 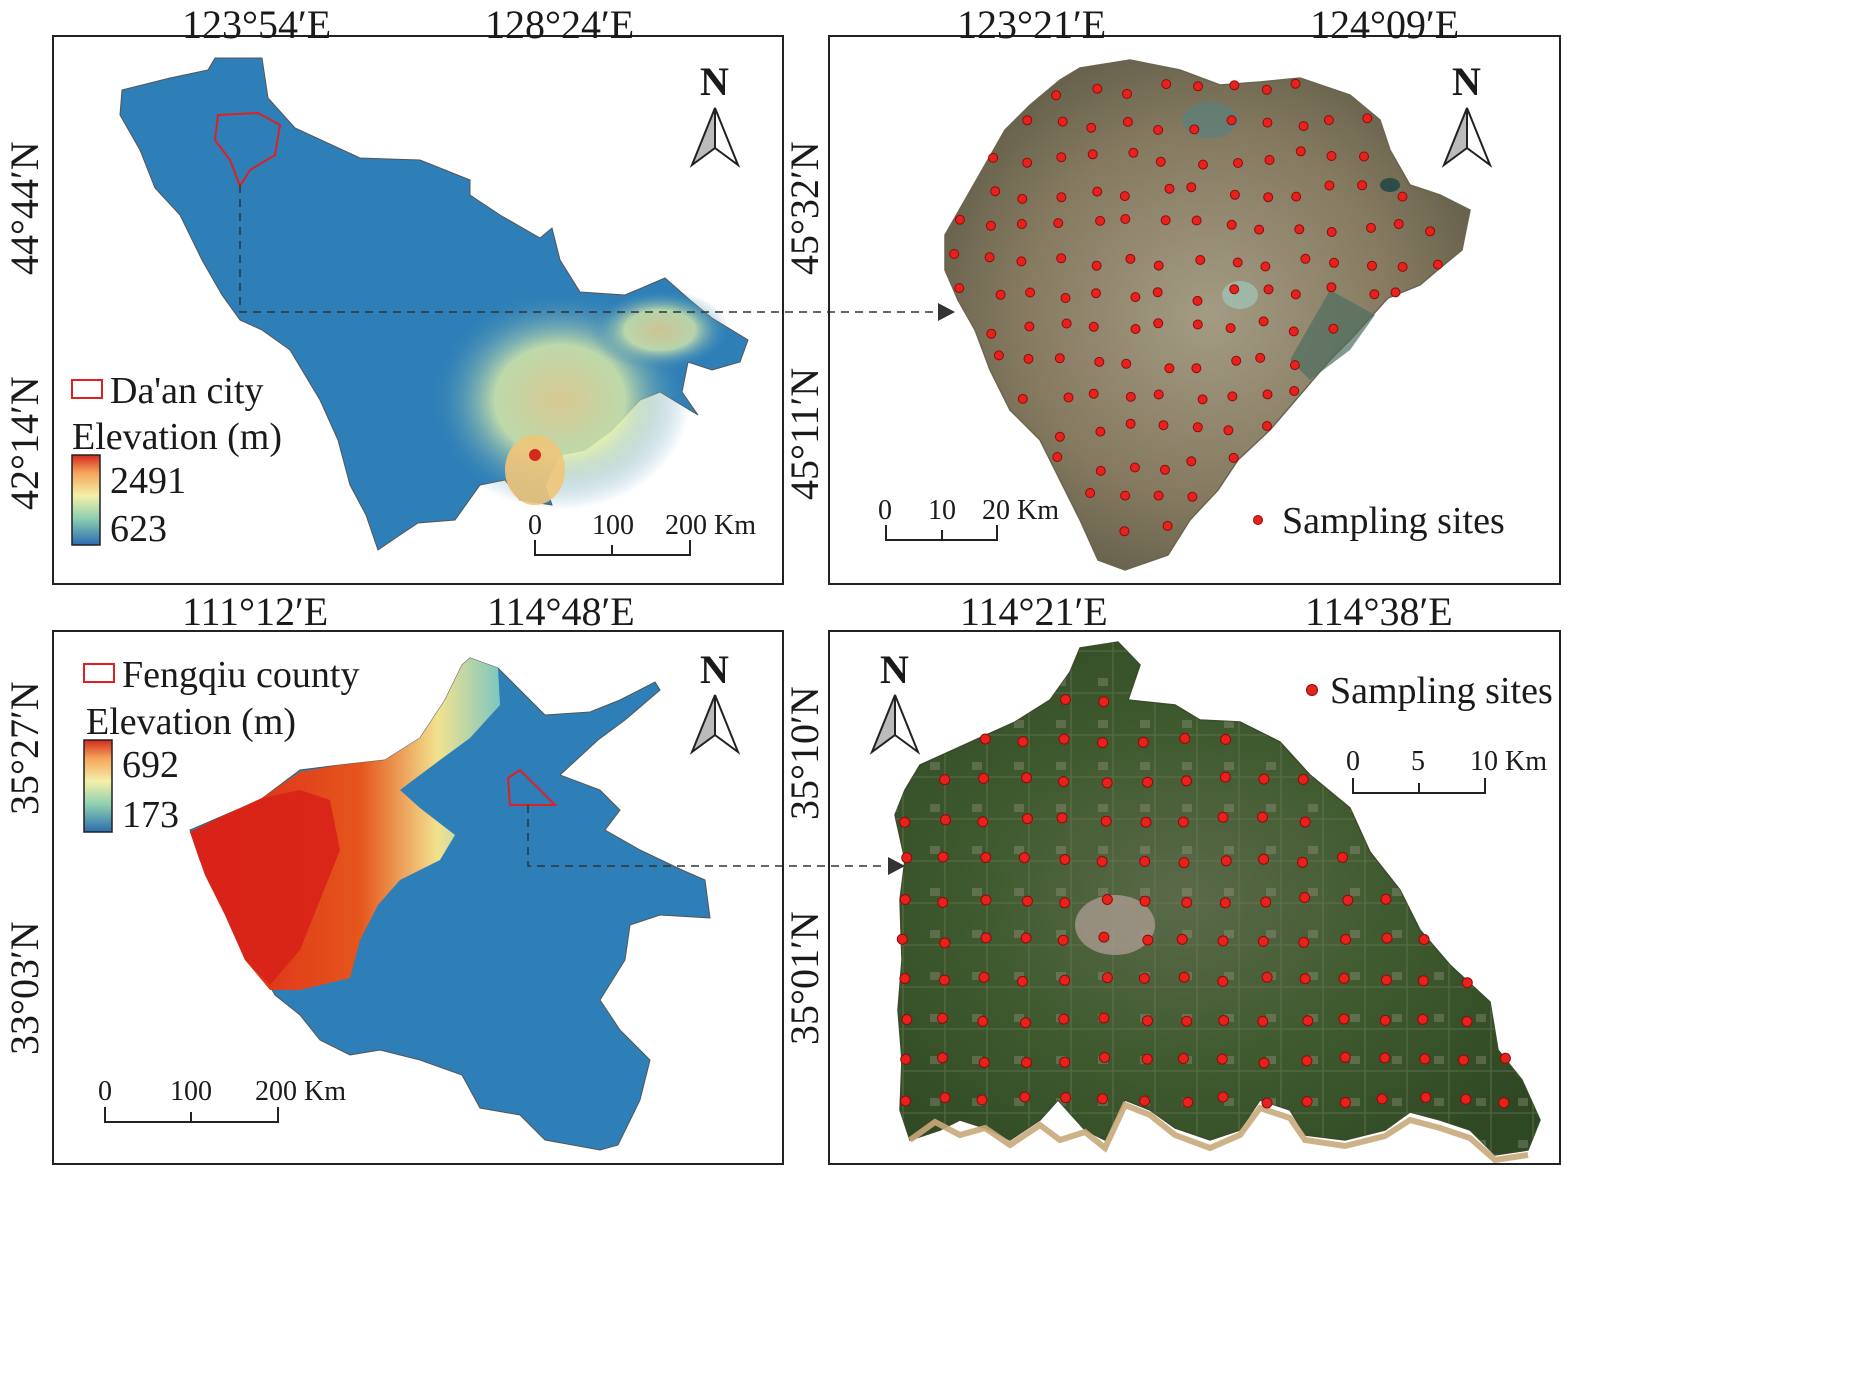 I want to click on x-tick-label: 111°12′E, so click(x=255, y=611).